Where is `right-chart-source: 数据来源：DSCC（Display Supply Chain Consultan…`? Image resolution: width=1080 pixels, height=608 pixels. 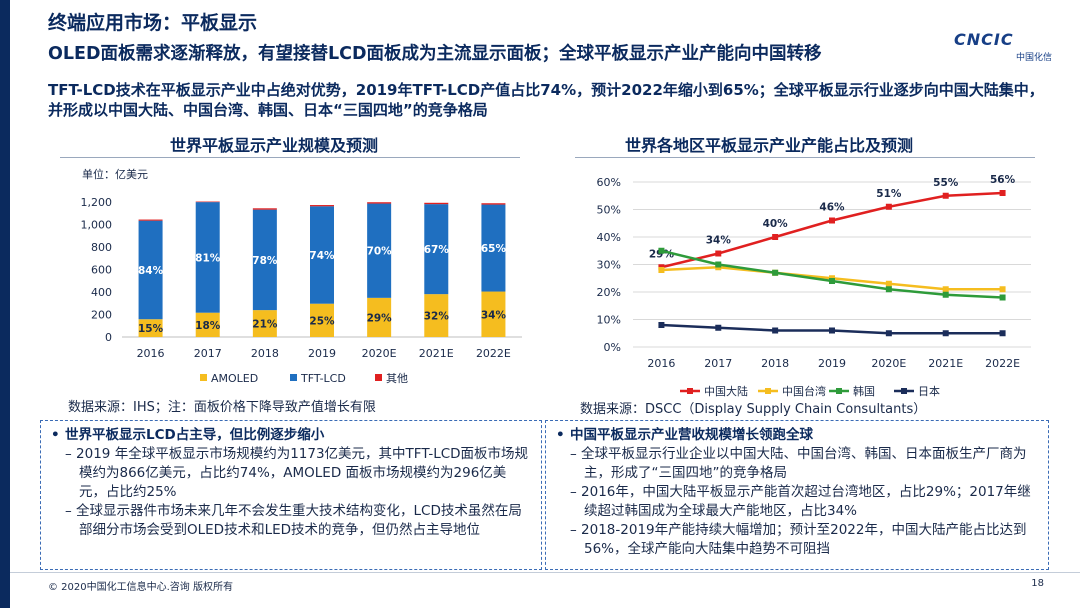 right-chart-source: 数据来源：DSCC（Display Supply Chain Consultan… is located at coordinates (753, 409).